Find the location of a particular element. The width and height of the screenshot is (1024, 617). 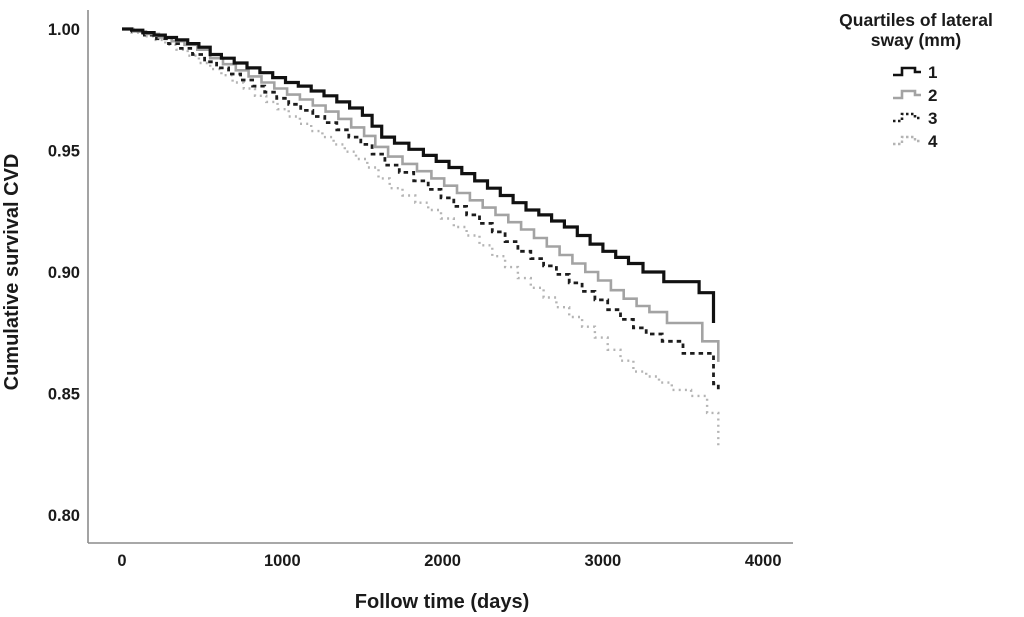

legend-items: 1 2 3 4 is located at coordinates (915, 107).